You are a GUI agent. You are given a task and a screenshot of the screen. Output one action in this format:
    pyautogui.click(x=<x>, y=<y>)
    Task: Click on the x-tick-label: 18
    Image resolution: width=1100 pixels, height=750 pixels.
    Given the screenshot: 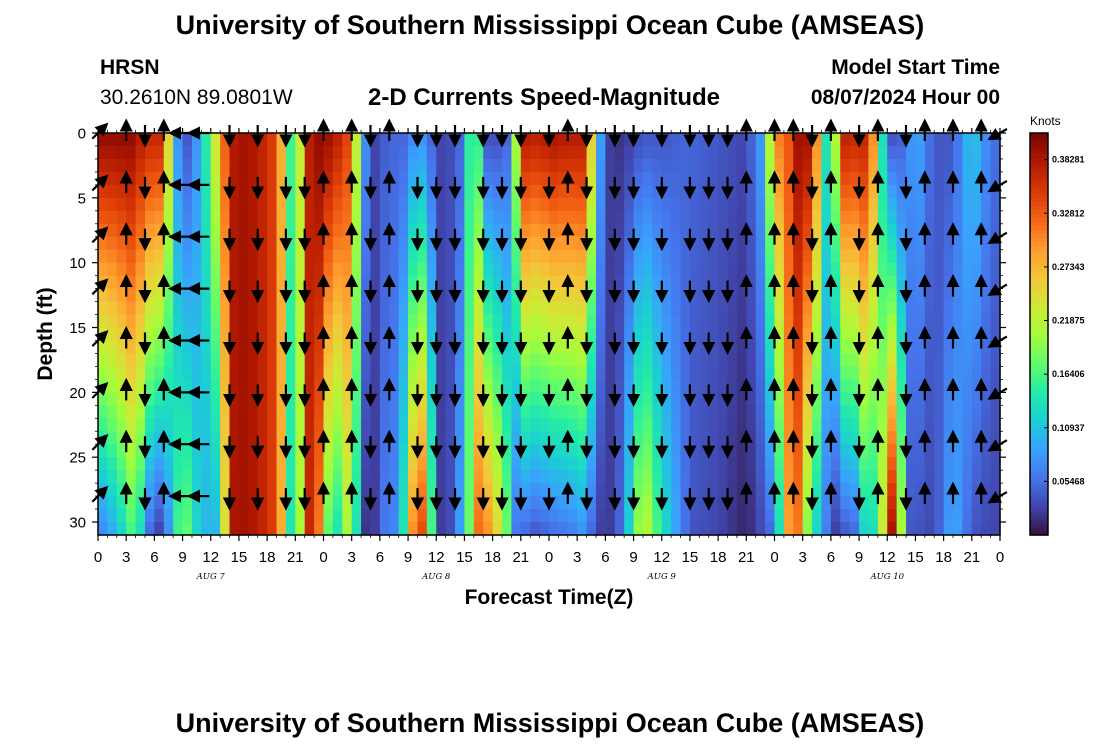 What is the action you would take?
    pyautogui.click(x=492, y=557)
    